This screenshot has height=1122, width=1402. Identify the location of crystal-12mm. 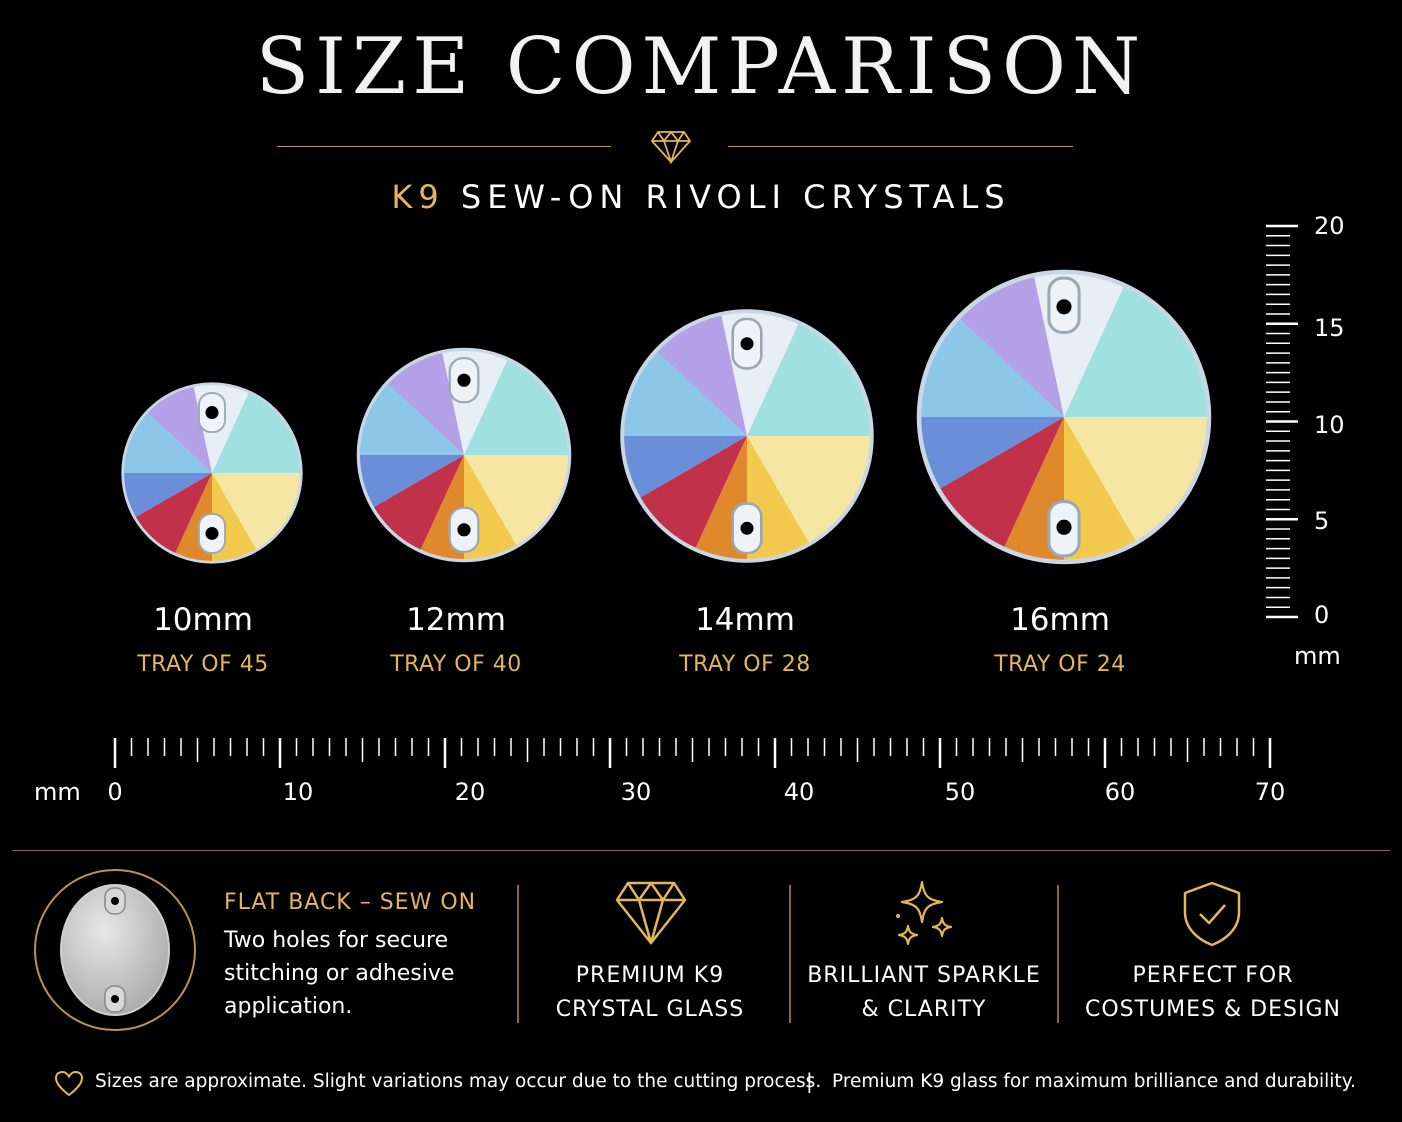
(464, 455).